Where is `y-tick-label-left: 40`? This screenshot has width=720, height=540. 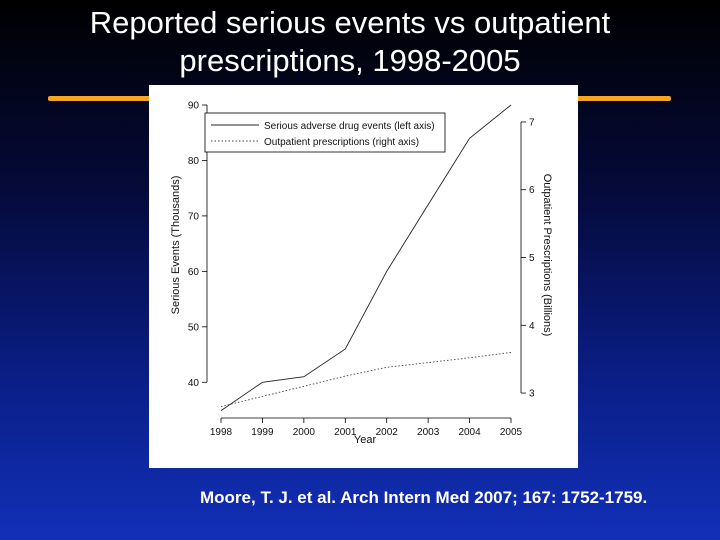
y-tick-label-left: 40 is located at coordinates (194, 383).